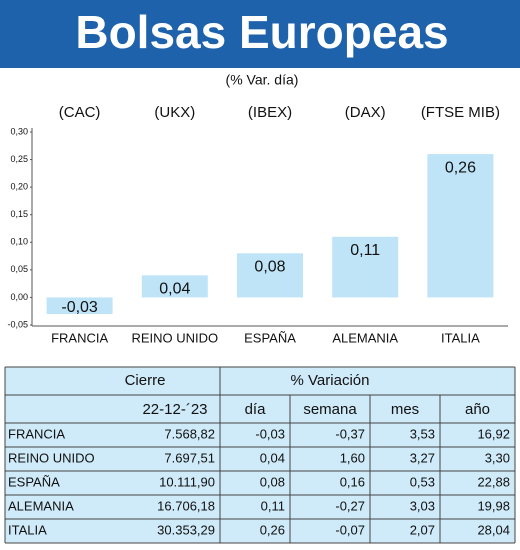 Image resolution: width=520 pixels, height=550 pixels. Describe the element at coordinates (350, 529) in the screenshot. I see `table-cell: -0,07` at that location.